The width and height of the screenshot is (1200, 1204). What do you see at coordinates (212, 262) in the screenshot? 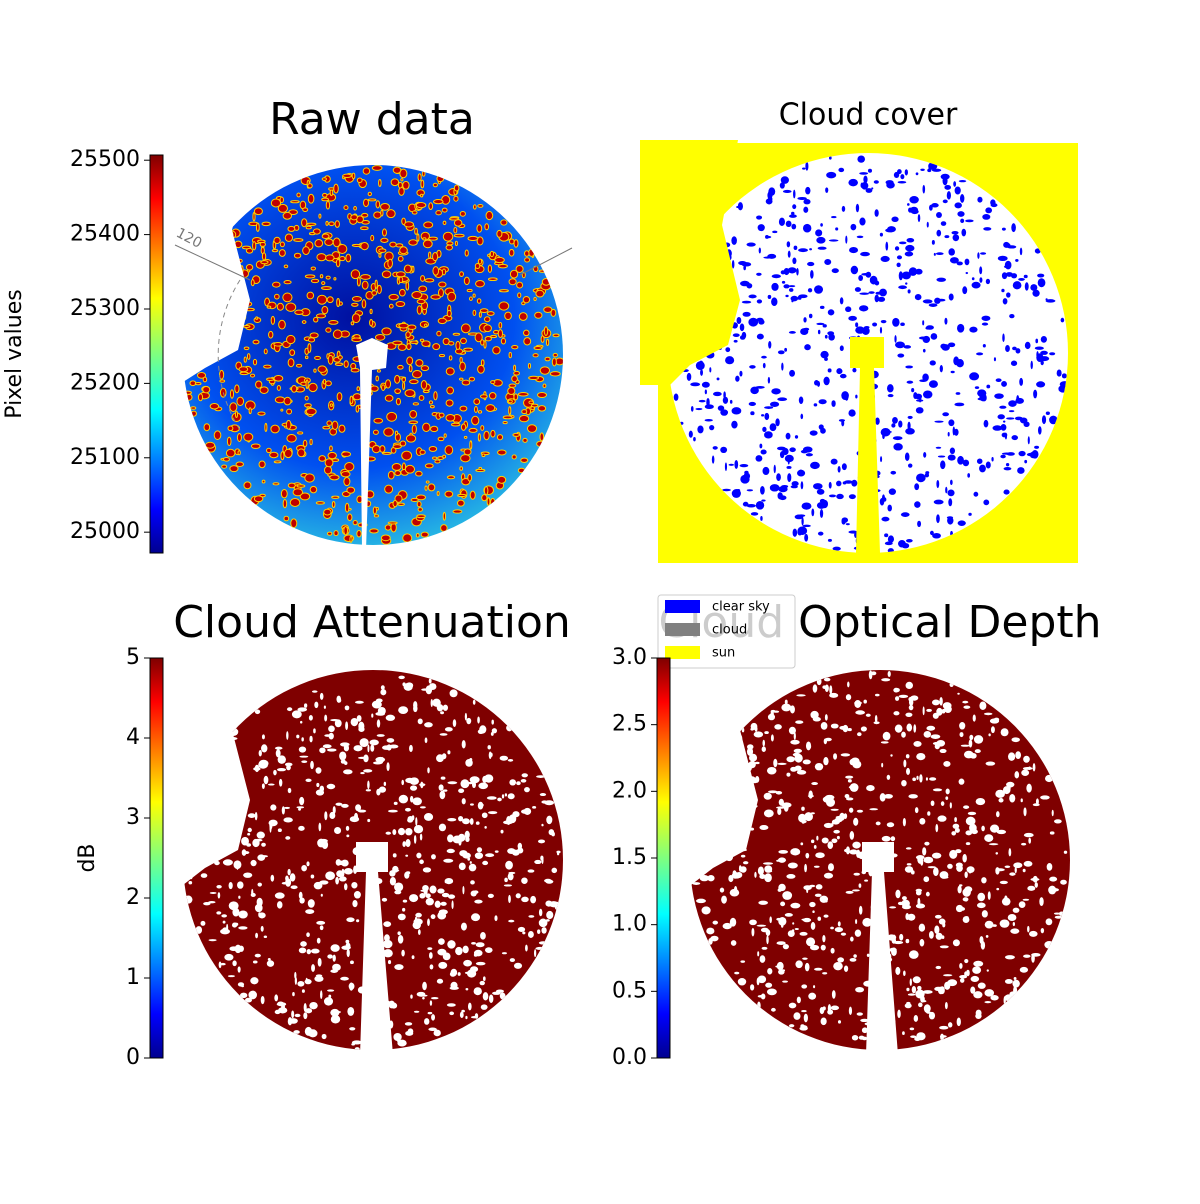
I see `grid-annotation` at bounding box center [212, 262].